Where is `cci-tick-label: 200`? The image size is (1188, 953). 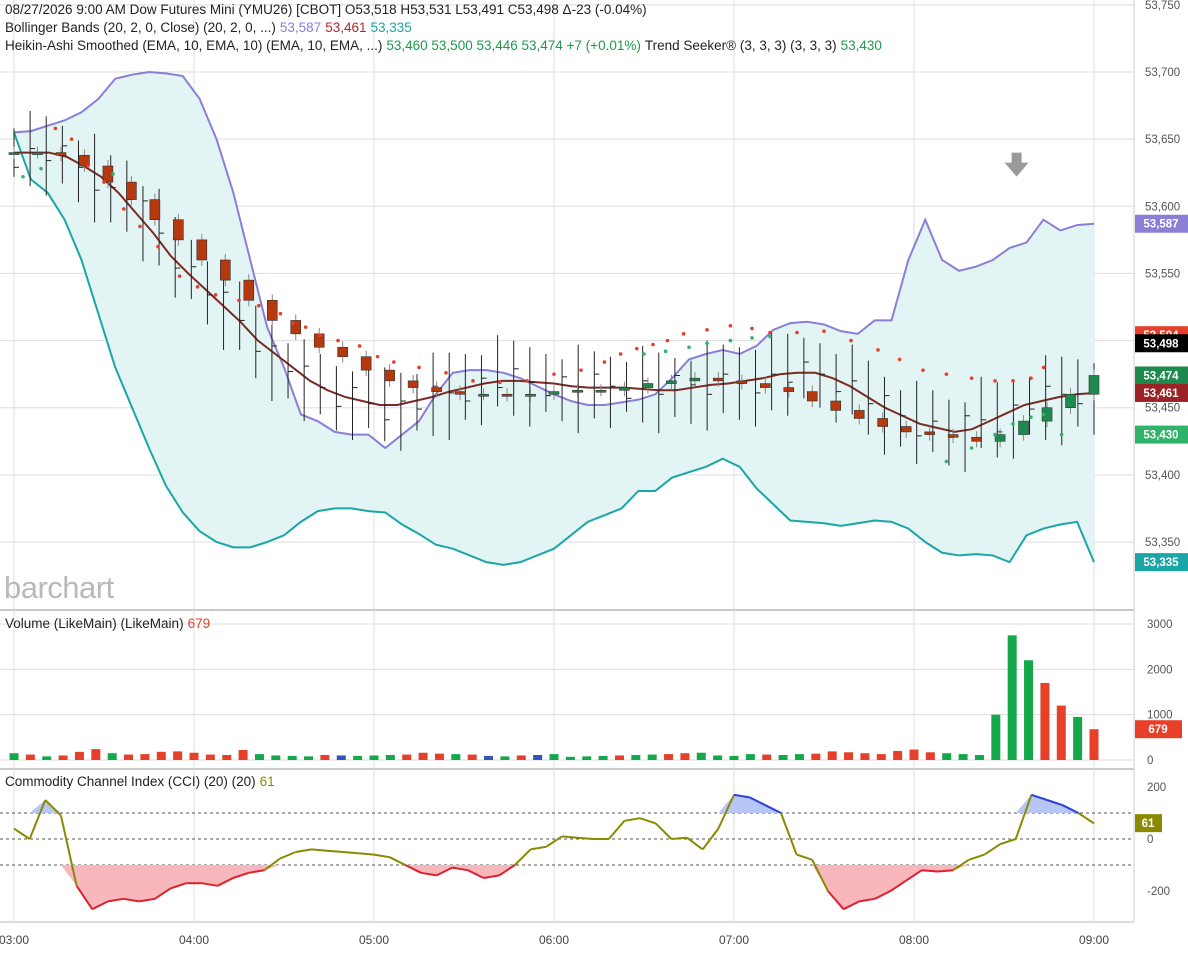
cci-tick-label: 200 is located at coordinates (1156, 788).